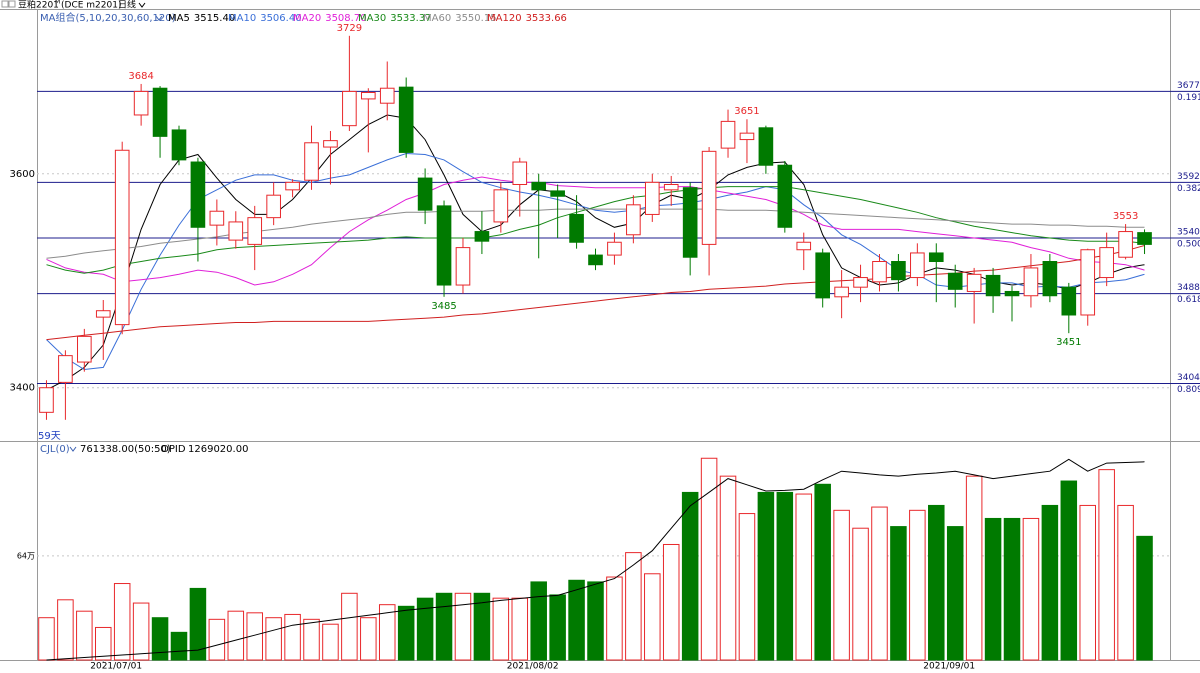 The image size is (1200, 673). Describe the element at coordinates (307, 18) in the screenshot. I see `legend-name: MA20` at that location.